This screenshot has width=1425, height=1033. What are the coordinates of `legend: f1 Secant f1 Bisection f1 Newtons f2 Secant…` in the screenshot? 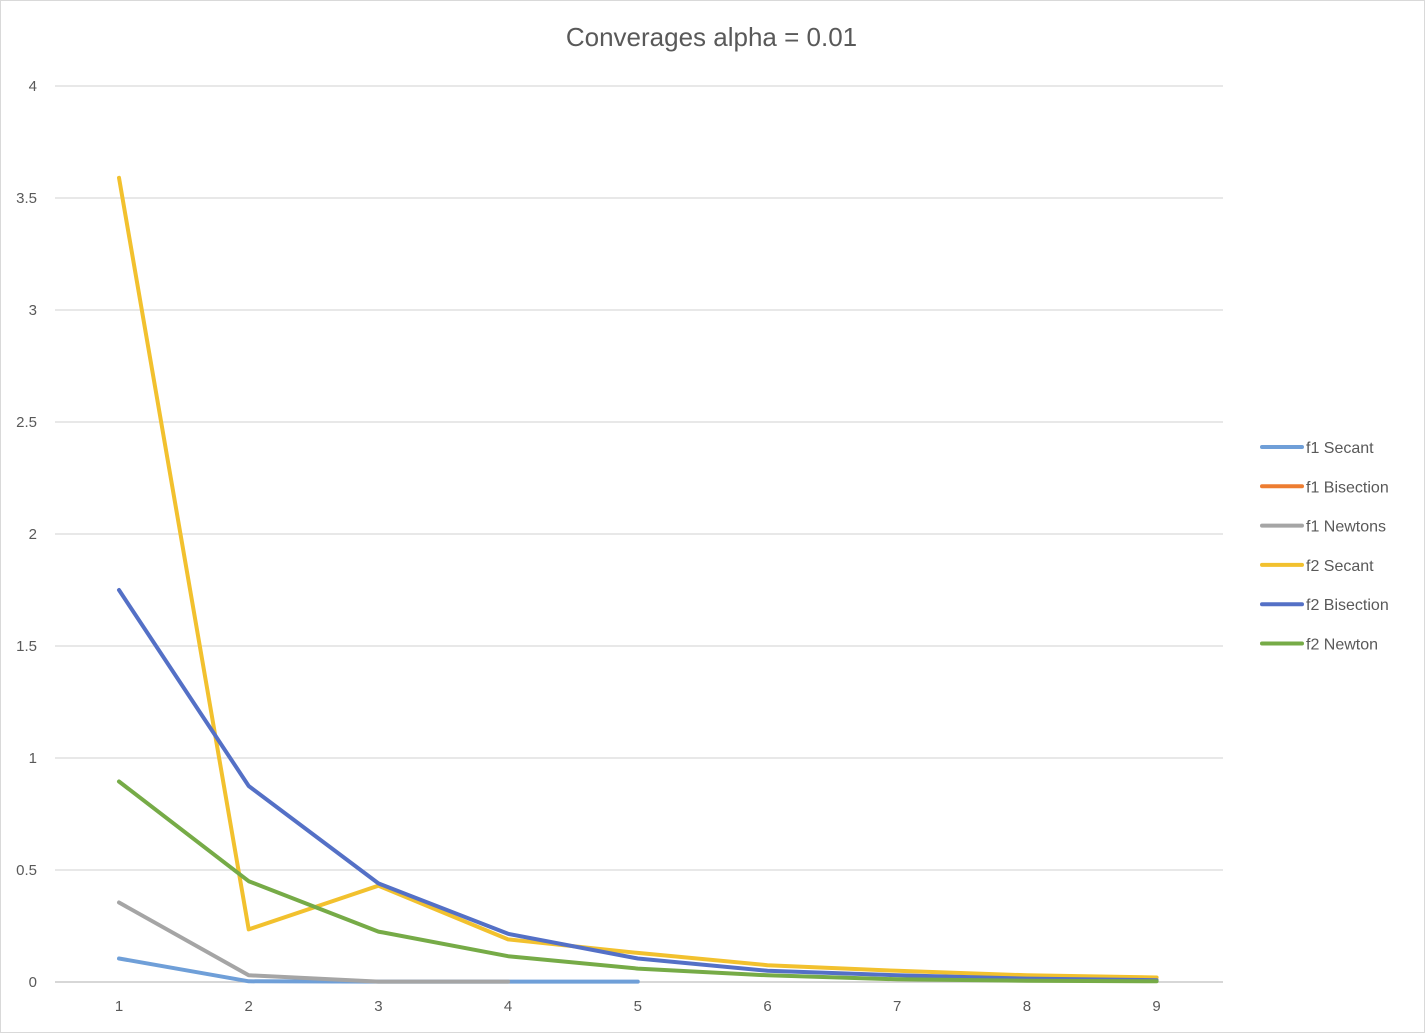 It's located at (1324, 547).